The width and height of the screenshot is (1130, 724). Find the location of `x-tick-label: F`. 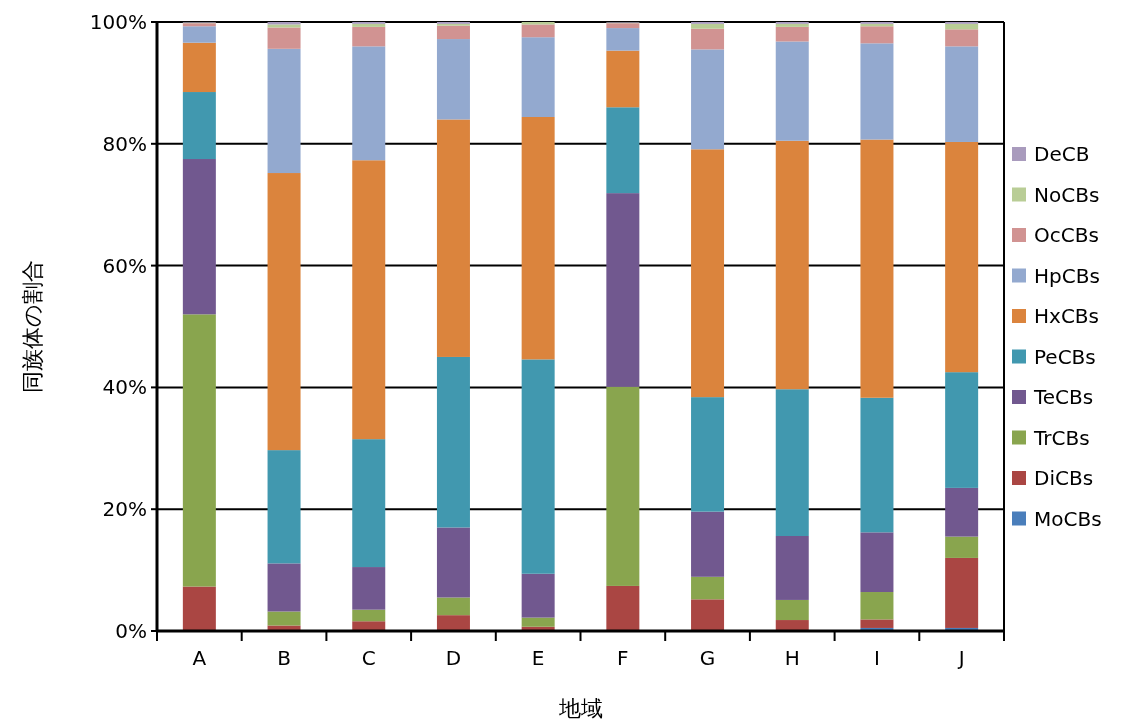

x-tick-label: F is located at coordinates (623, 658).